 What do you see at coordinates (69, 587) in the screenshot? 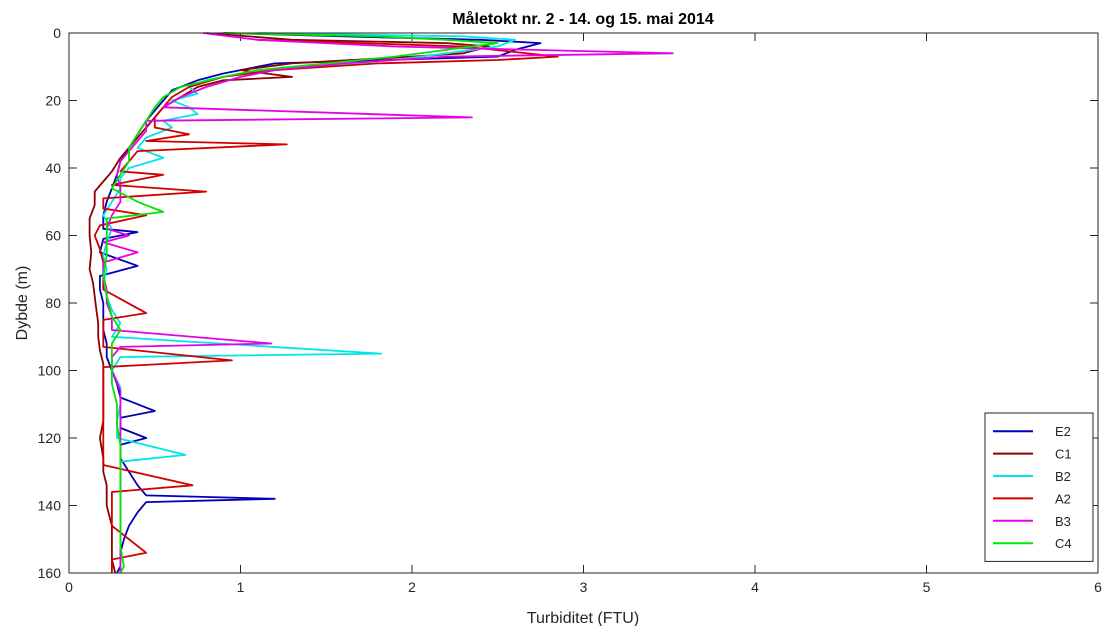
I see `x-tick-label: 0` at bounding box center [69, 587].